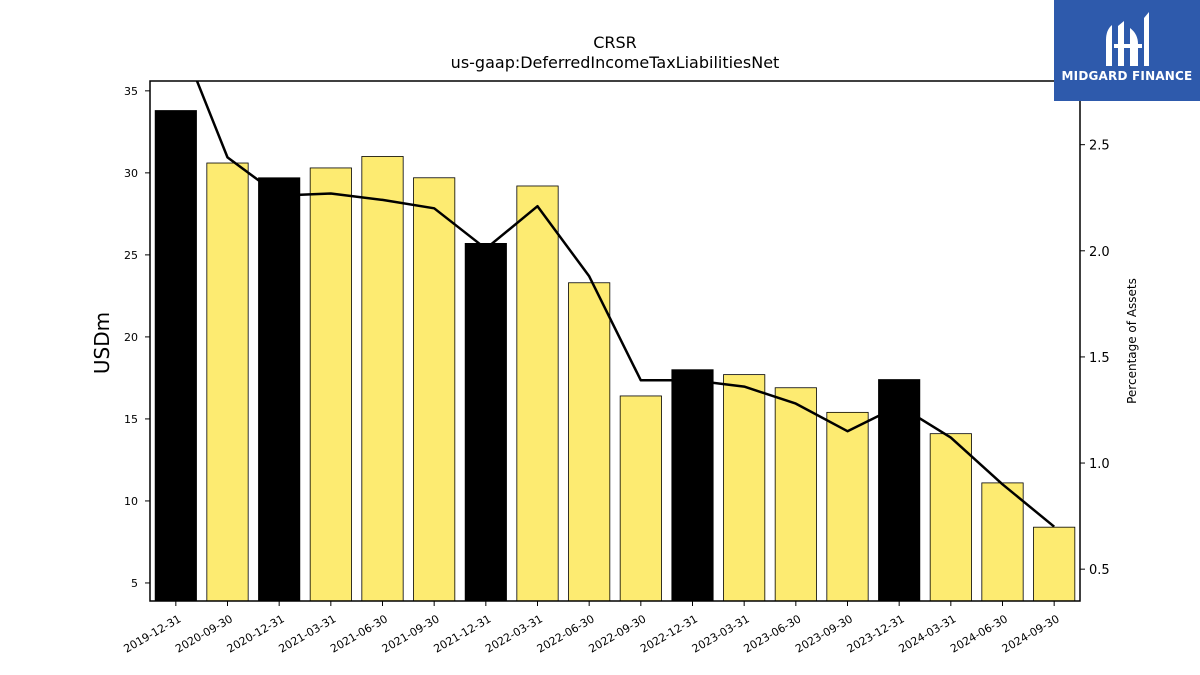 This screenshot has width=1200, height=675. I want to click on y2-tick-label: 0.5, so click(1099, 570).